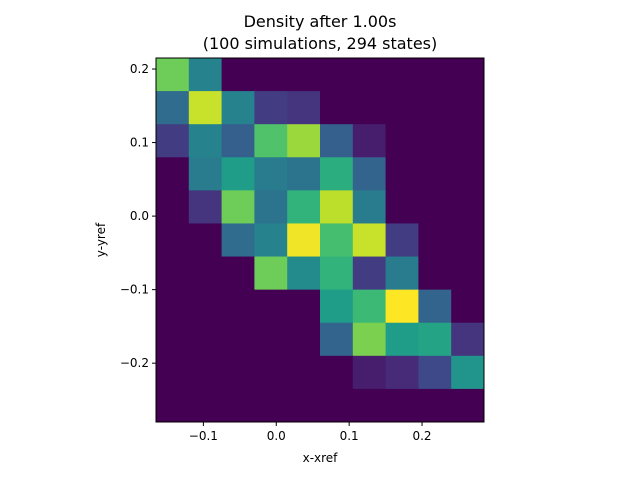  What do you see at coordinates (203, 436) in the screenshot?
I see `x-tick-label: −0.1` at bounding box center [203, 436].